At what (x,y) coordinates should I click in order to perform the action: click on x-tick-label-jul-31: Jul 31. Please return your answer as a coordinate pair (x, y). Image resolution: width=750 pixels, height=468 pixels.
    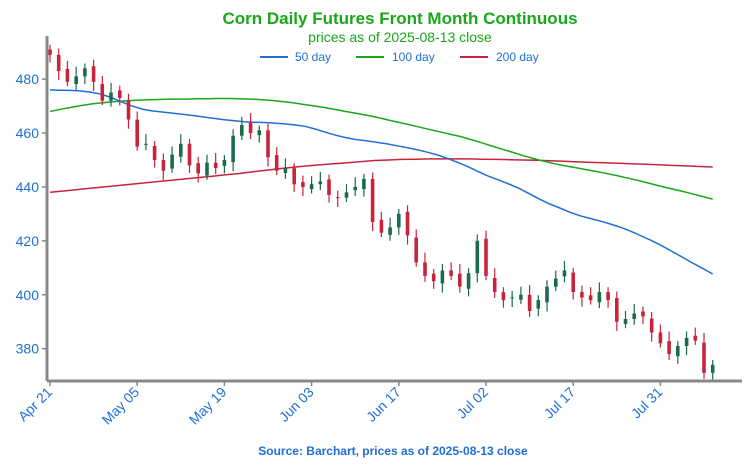
    Looking at the image, I should click on (647, 403).